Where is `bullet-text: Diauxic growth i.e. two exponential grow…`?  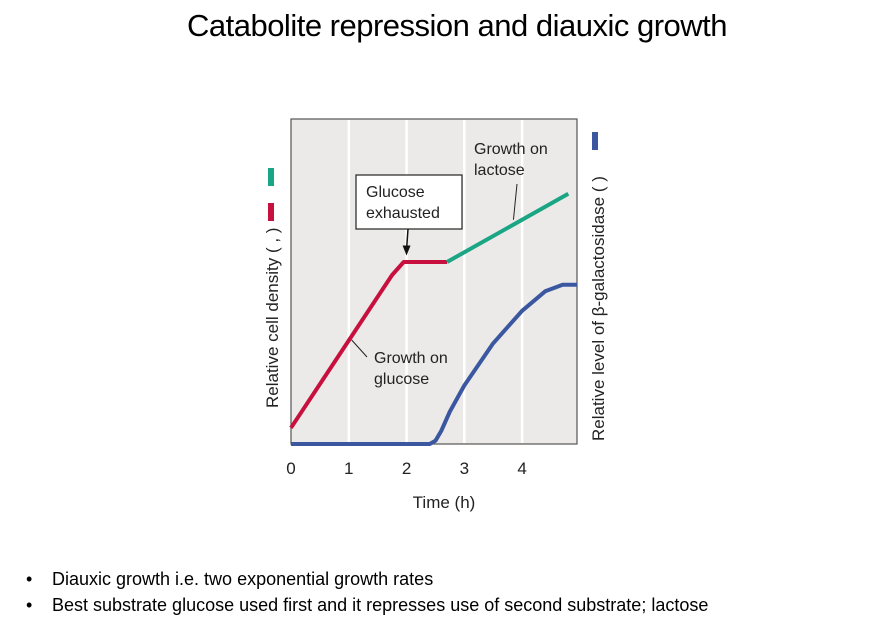
bullet-text: Diauxic growth i.e. two exponential grow… is located at coordinates (243, 579).